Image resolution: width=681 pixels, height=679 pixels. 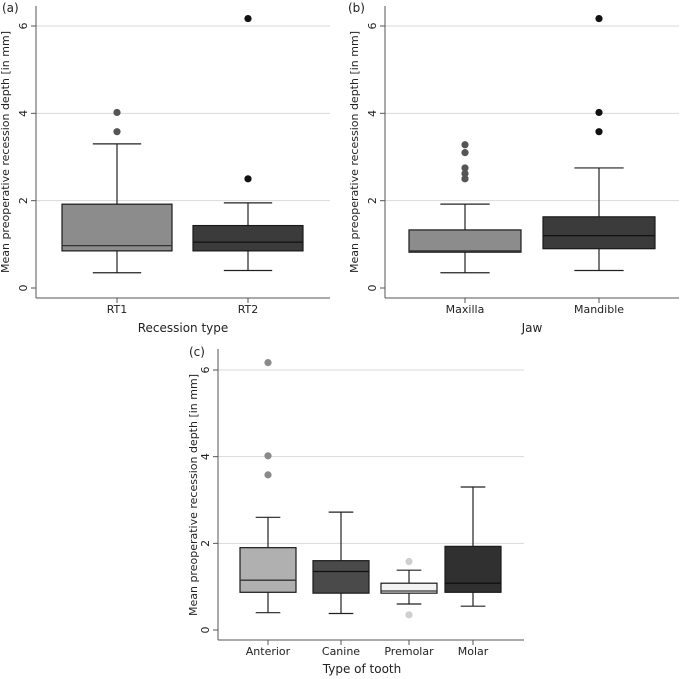 I want to click on x-tick-label: RT2, so click(x=248, y=309).